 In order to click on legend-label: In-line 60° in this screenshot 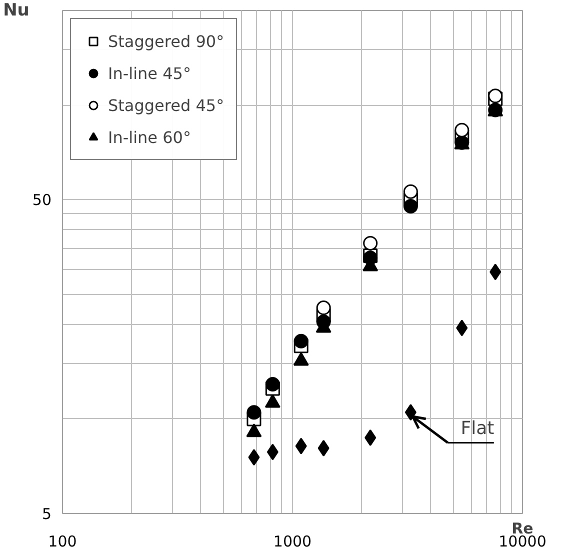, I will do `click(149, 137)`.